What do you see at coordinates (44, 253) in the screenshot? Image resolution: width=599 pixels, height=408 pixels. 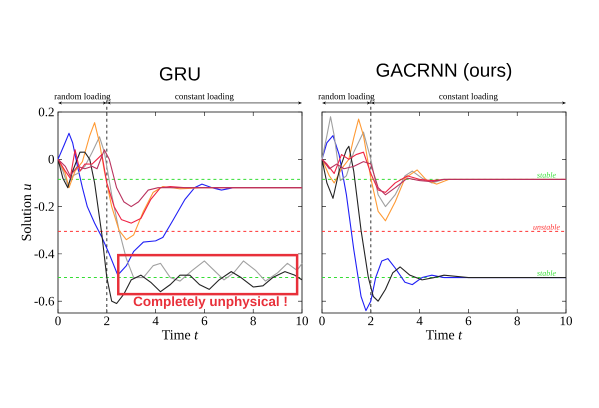 I see `y-tick-label: -0.4` at bounding box center [44, 253].